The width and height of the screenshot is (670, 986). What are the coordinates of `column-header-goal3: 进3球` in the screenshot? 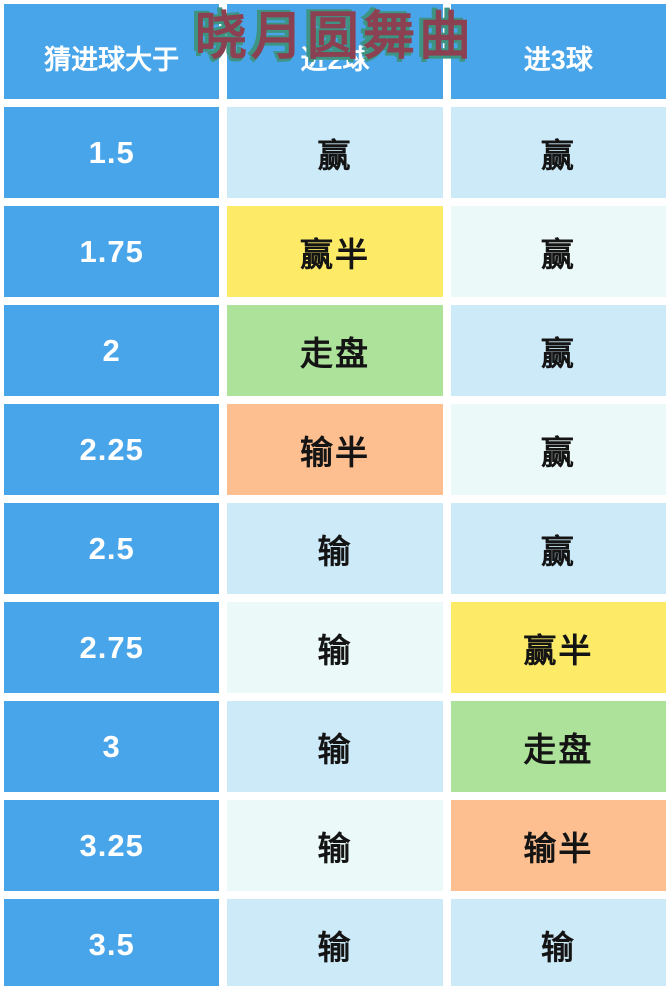 It's located at (558, 51).